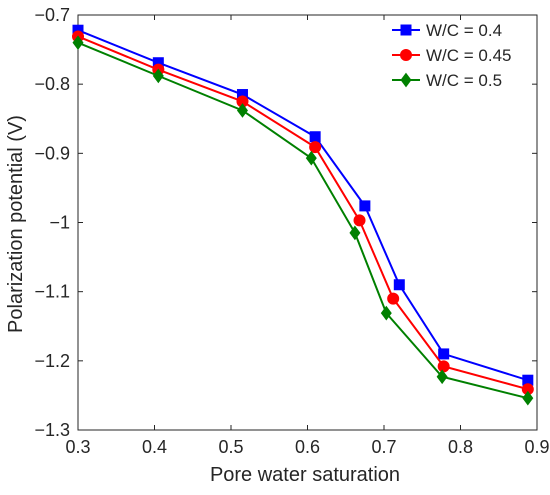 This screenshot has height=495, width=550. Describe the element at coordinates (52, 361) in the screenshot. I see `y-tick-label: −1.2` at that location.